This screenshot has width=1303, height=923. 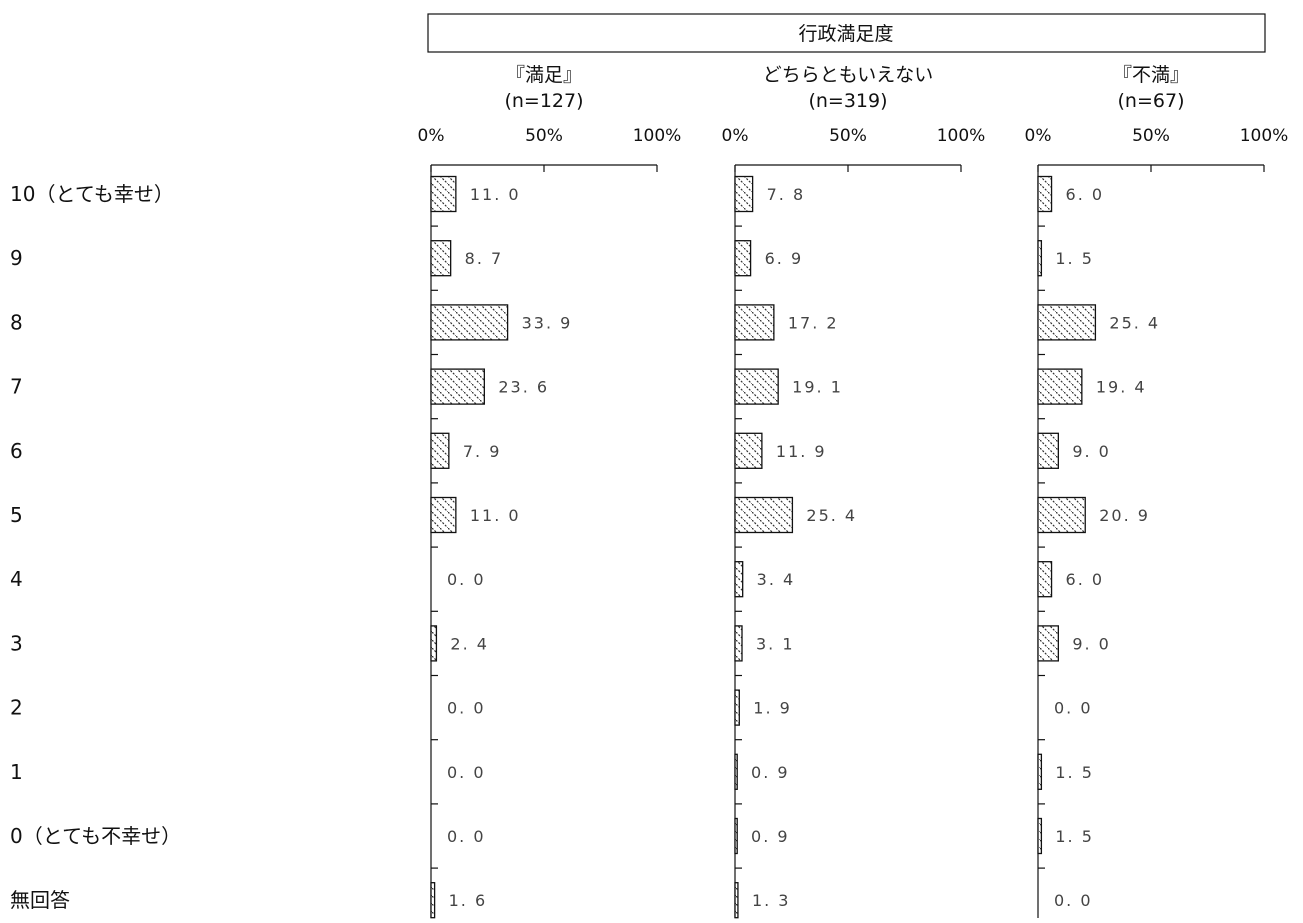 What do you see at coordinates (16, 451) in the screenshot?
I see `category-label: 6` at bounding box center [16, 451].